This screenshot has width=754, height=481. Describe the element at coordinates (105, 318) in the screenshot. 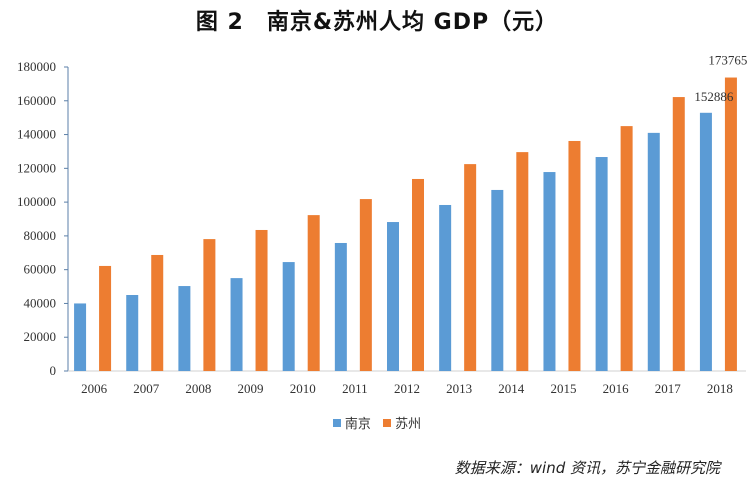

I see `bar-suzhou-2006` at that location.